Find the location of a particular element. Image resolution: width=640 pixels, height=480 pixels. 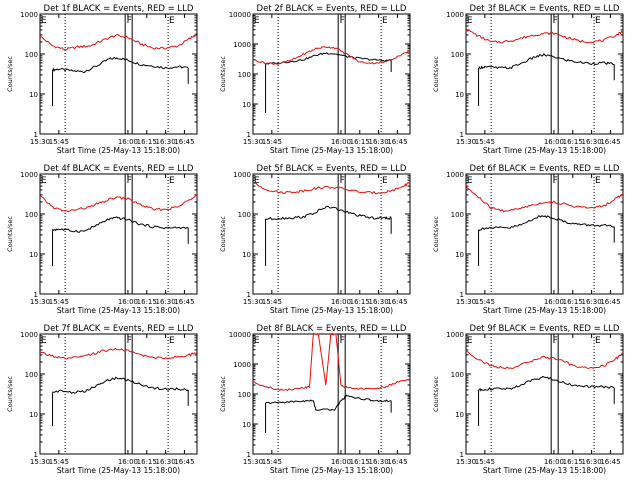

panel-title: Det 8f BLACK = Events, RED = LLD is located at coordinates (332, 329).